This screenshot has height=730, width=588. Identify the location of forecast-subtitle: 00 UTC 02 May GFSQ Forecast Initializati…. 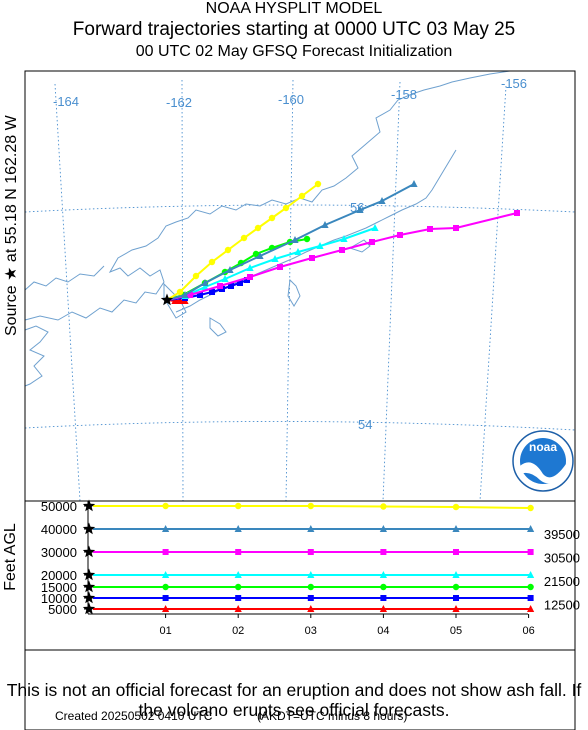
(294, 51).